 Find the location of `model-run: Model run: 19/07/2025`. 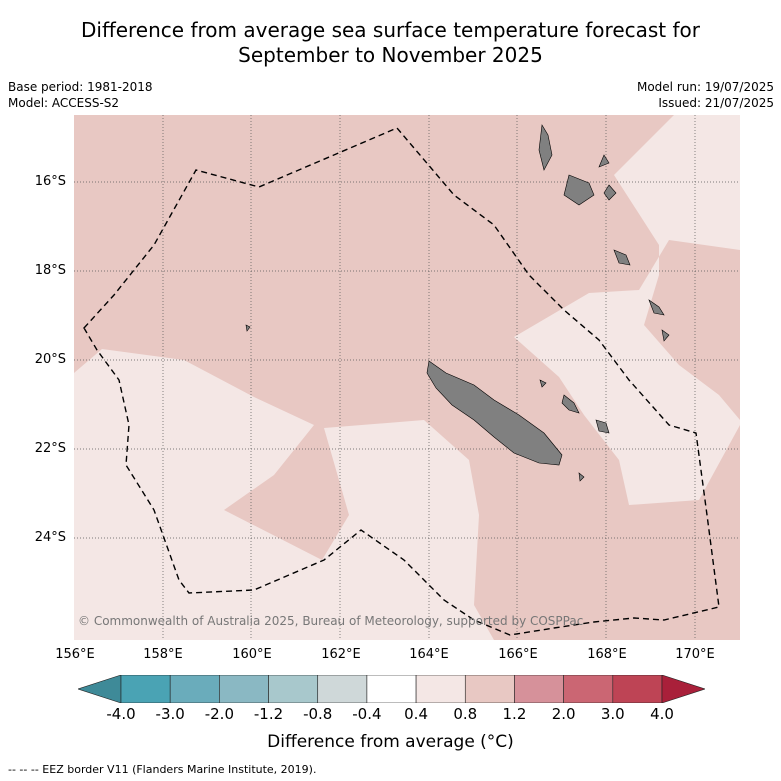

model-run: Model run: 19/07/2025 is located at coordinates (705, 87).